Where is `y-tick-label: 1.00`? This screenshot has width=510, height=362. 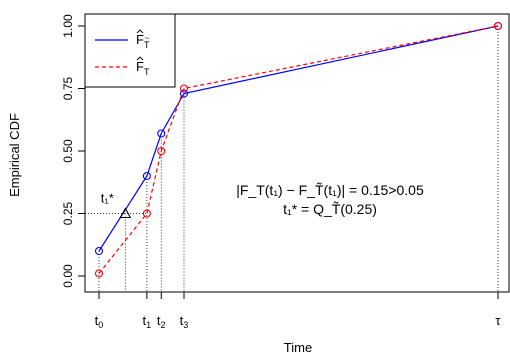 y-tick-label: 1.00 is located at coordinates (68, 26).